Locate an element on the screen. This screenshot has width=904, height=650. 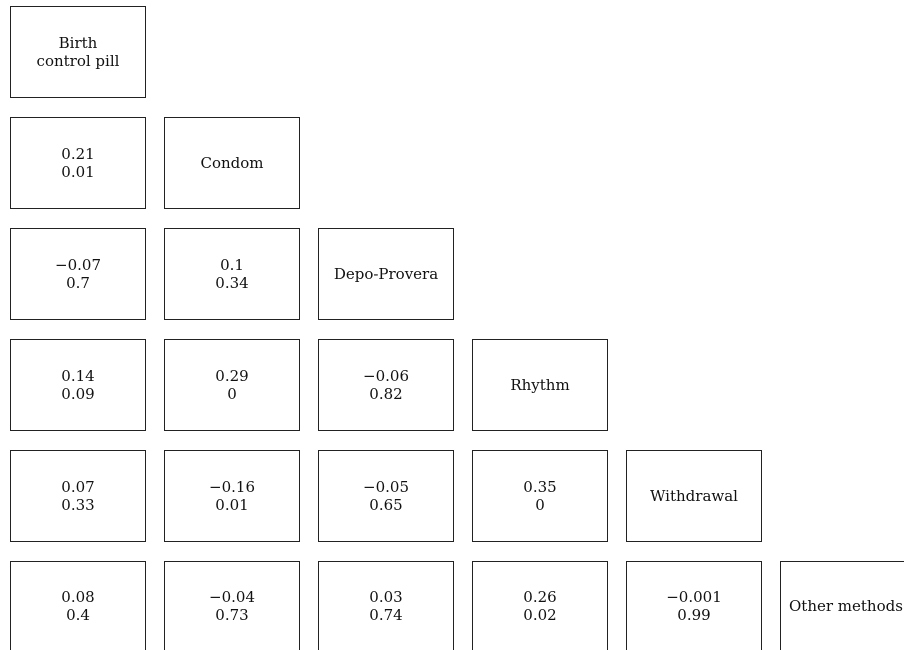
correlation-cell: 0.08 0.4 is located at coordinates (78, 605).